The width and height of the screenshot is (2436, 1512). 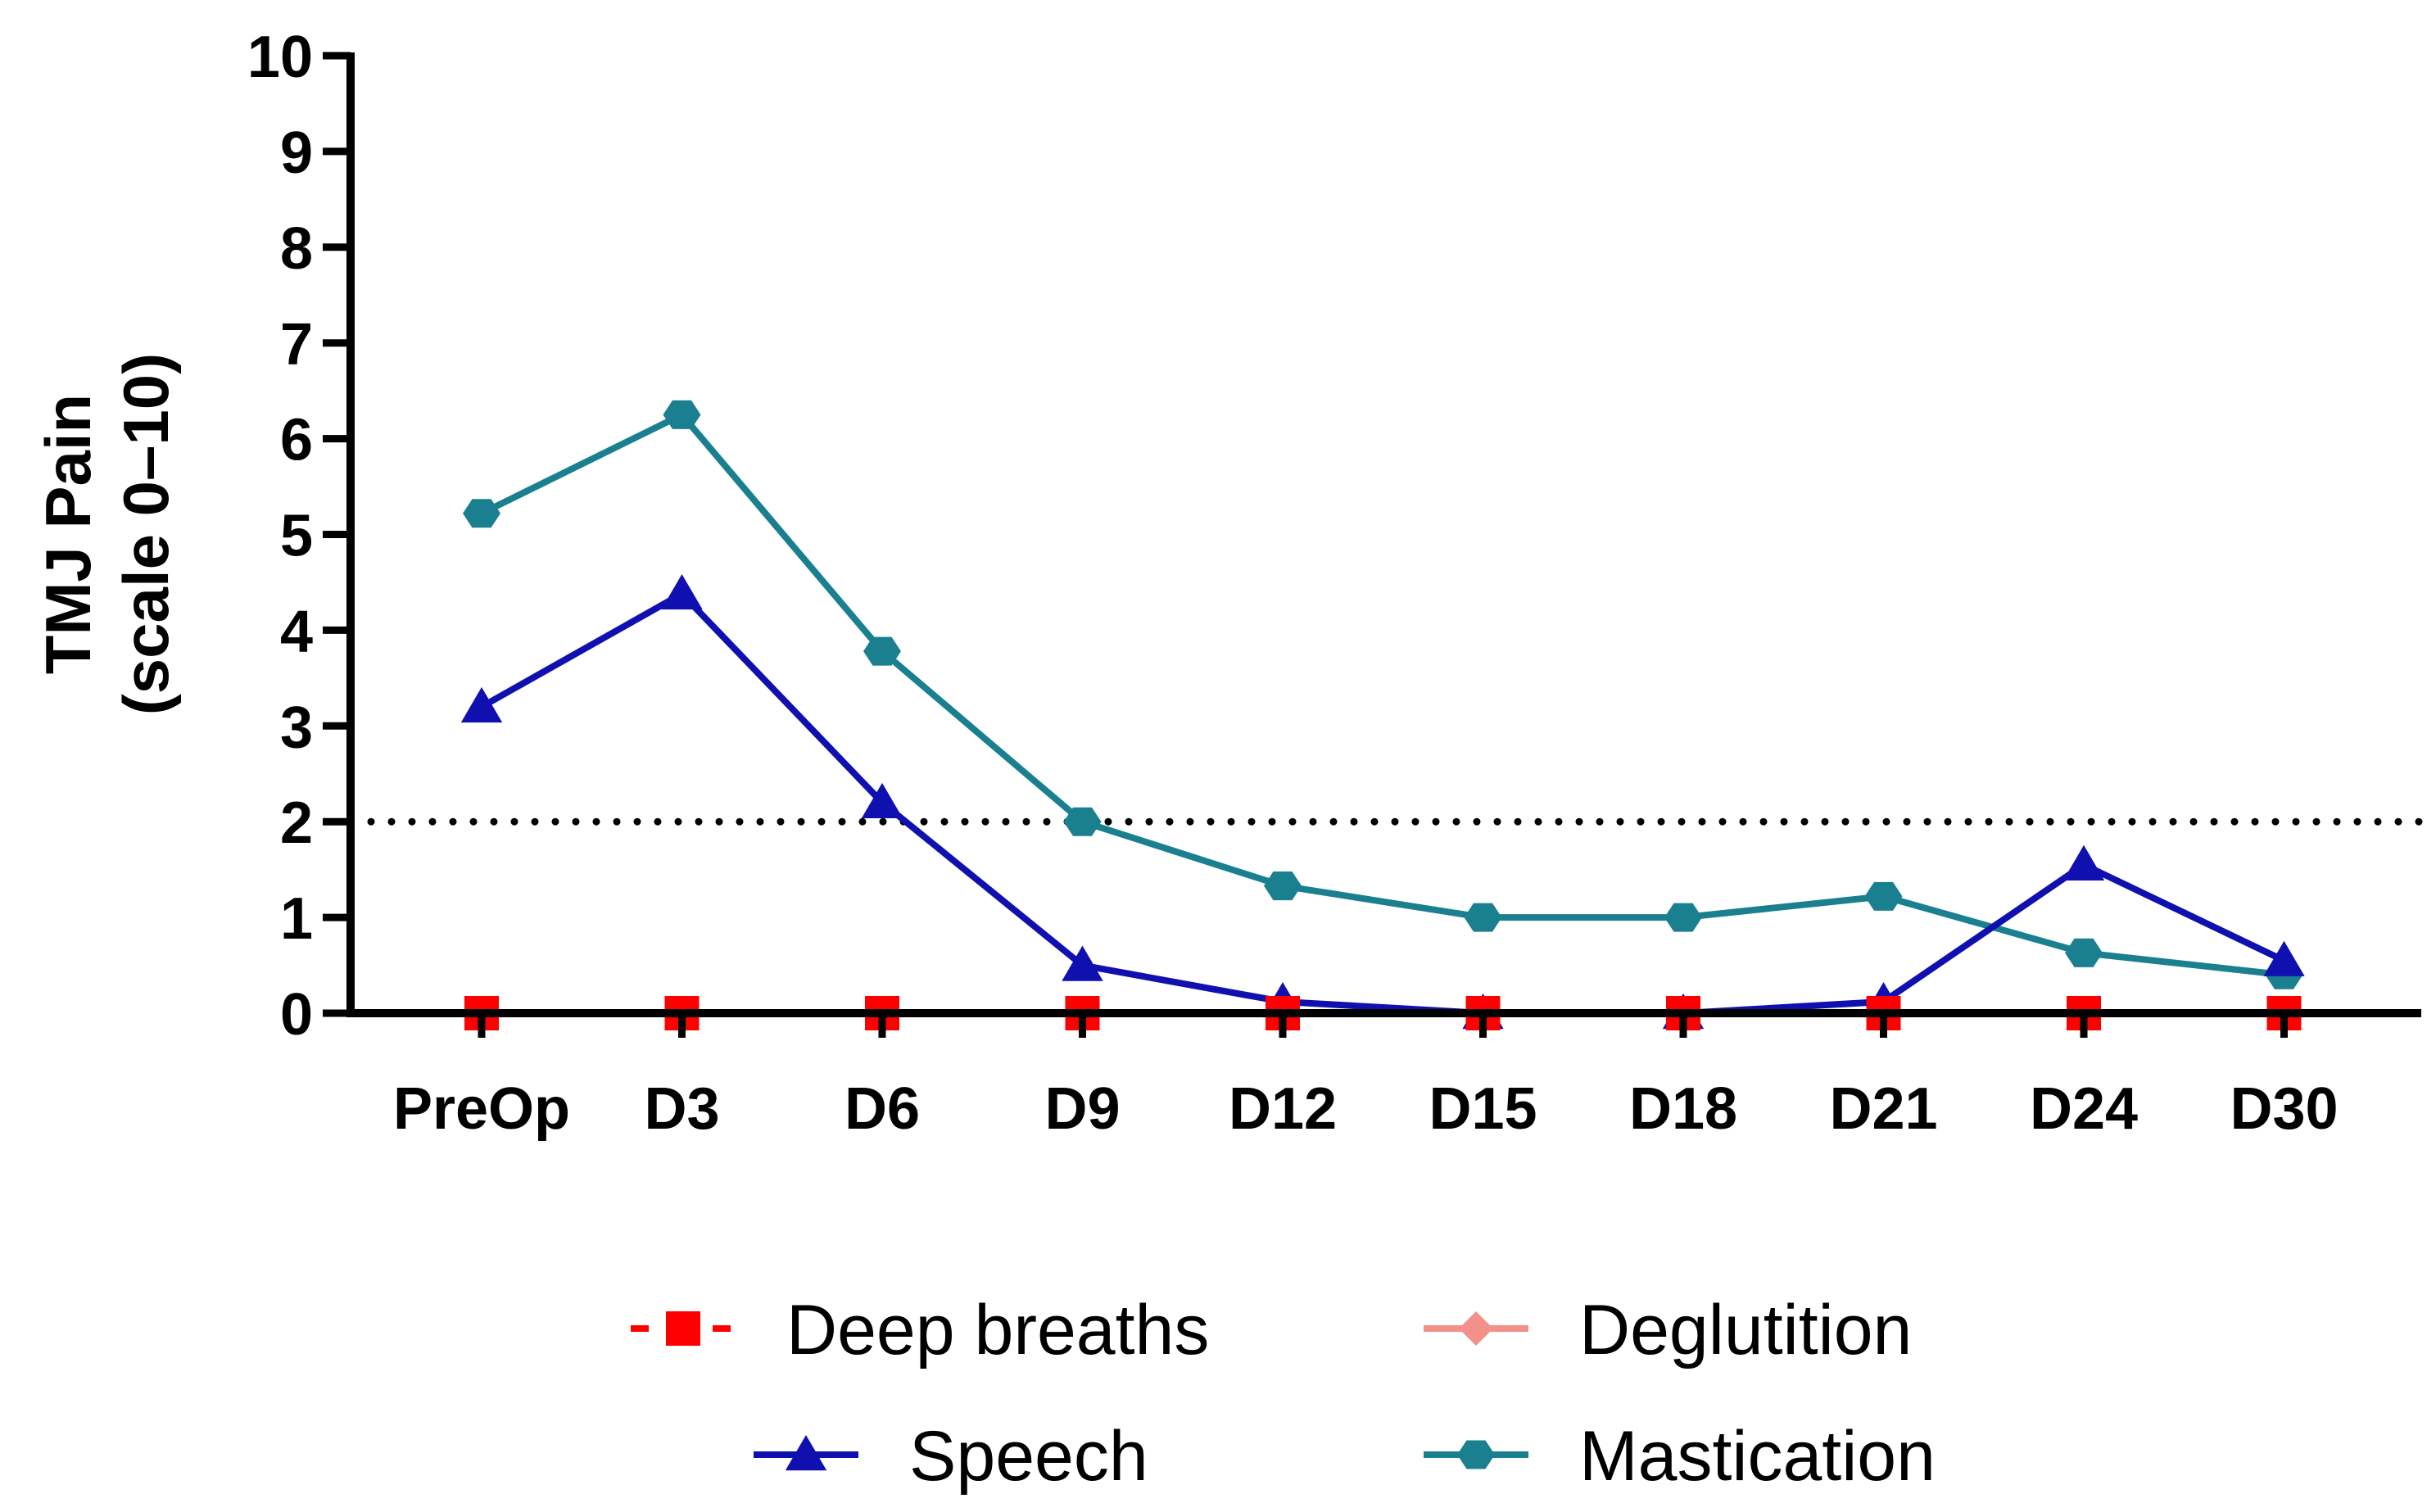 What do you see at coordinates (681, 1109) in the screenshot?
I see `x-tick-label: D3` at bounding box center [681, 1109].